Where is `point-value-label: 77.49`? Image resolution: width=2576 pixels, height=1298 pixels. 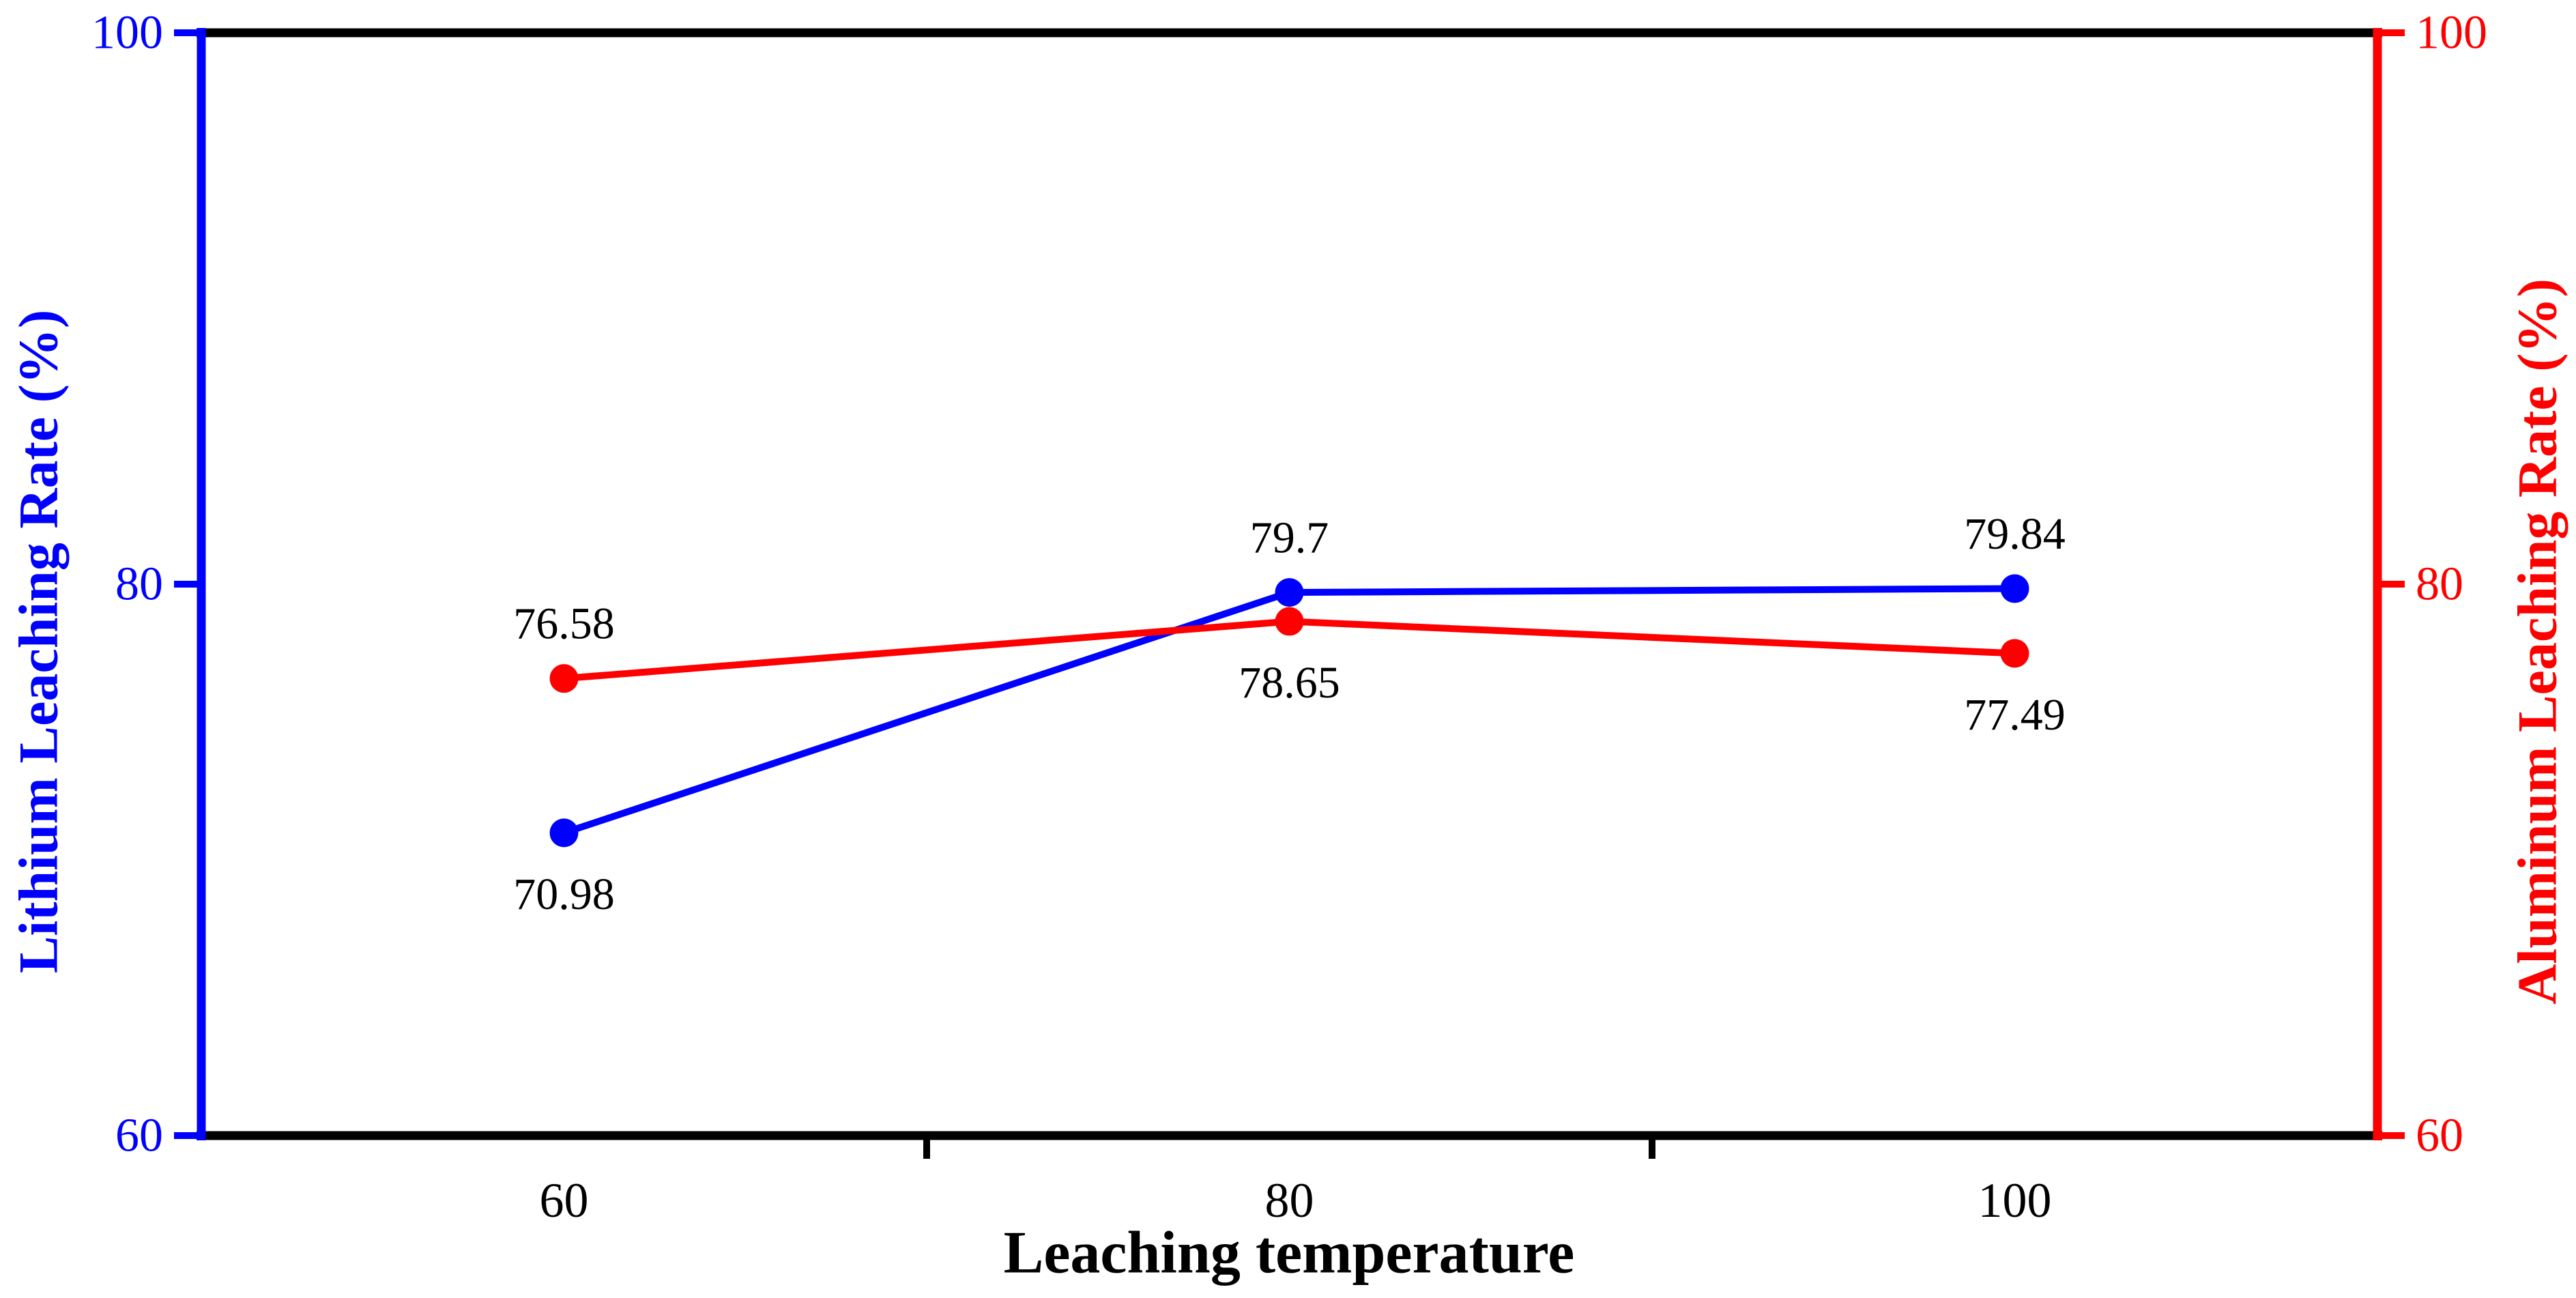
point-value-label: 77.49 is located at coordinates (2015, 715).